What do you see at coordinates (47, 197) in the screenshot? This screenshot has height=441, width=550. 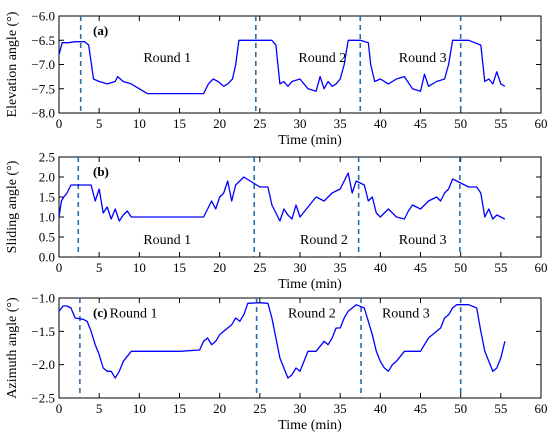 I see `y-tick-label: 1.5` at bounding box center [47, 197].